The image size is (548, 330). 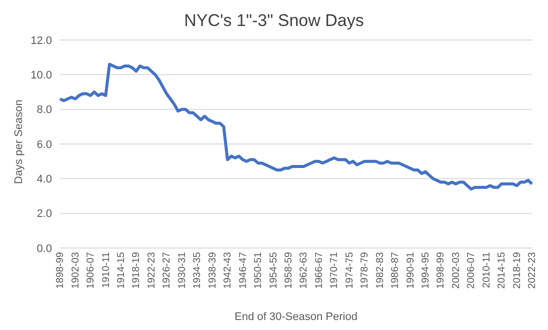 I want to click on x-tick-label: 1938-39, so click(x=212, y=270).